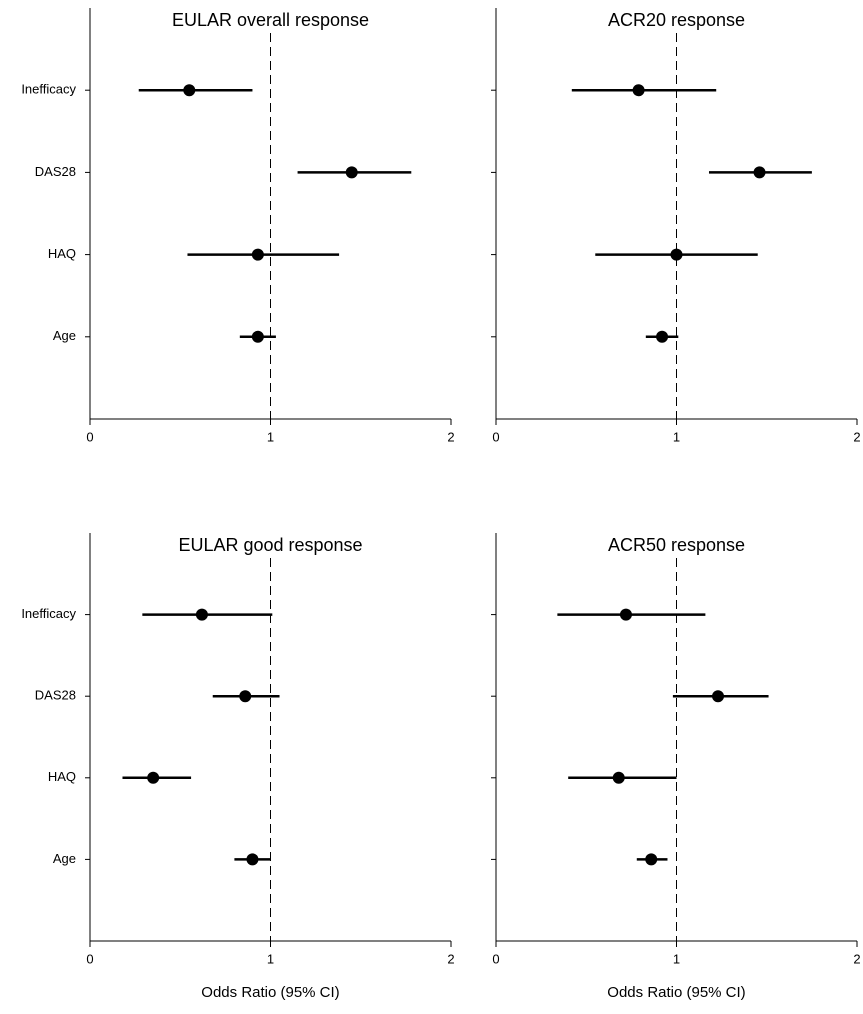 This screenshot has width=863, height=1014. Describe the element at coordinates (676, 545) in the screenshot. I see `chart-title: ACR50 response` at that location.